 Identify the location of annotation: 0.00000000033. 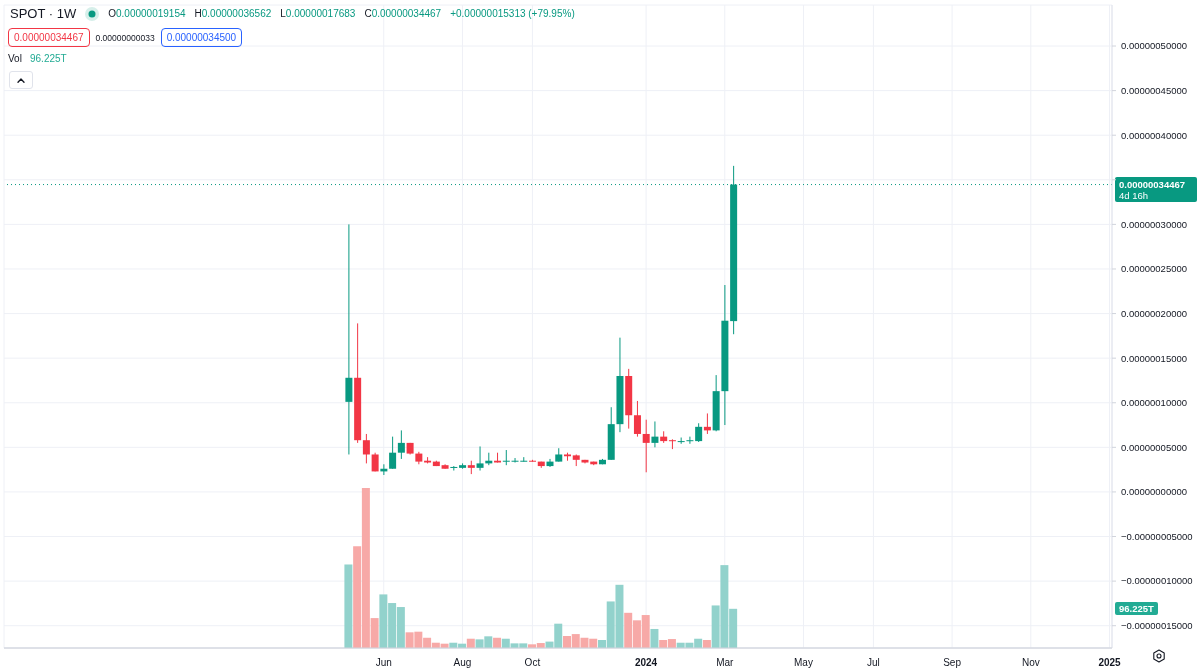
(125, 37).